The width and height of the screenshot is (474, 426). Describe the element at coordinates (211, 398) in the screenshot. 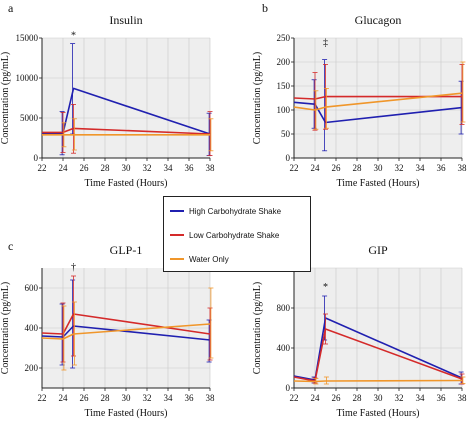

I see `panel-c-x-tick-label-8: 38` at that location.